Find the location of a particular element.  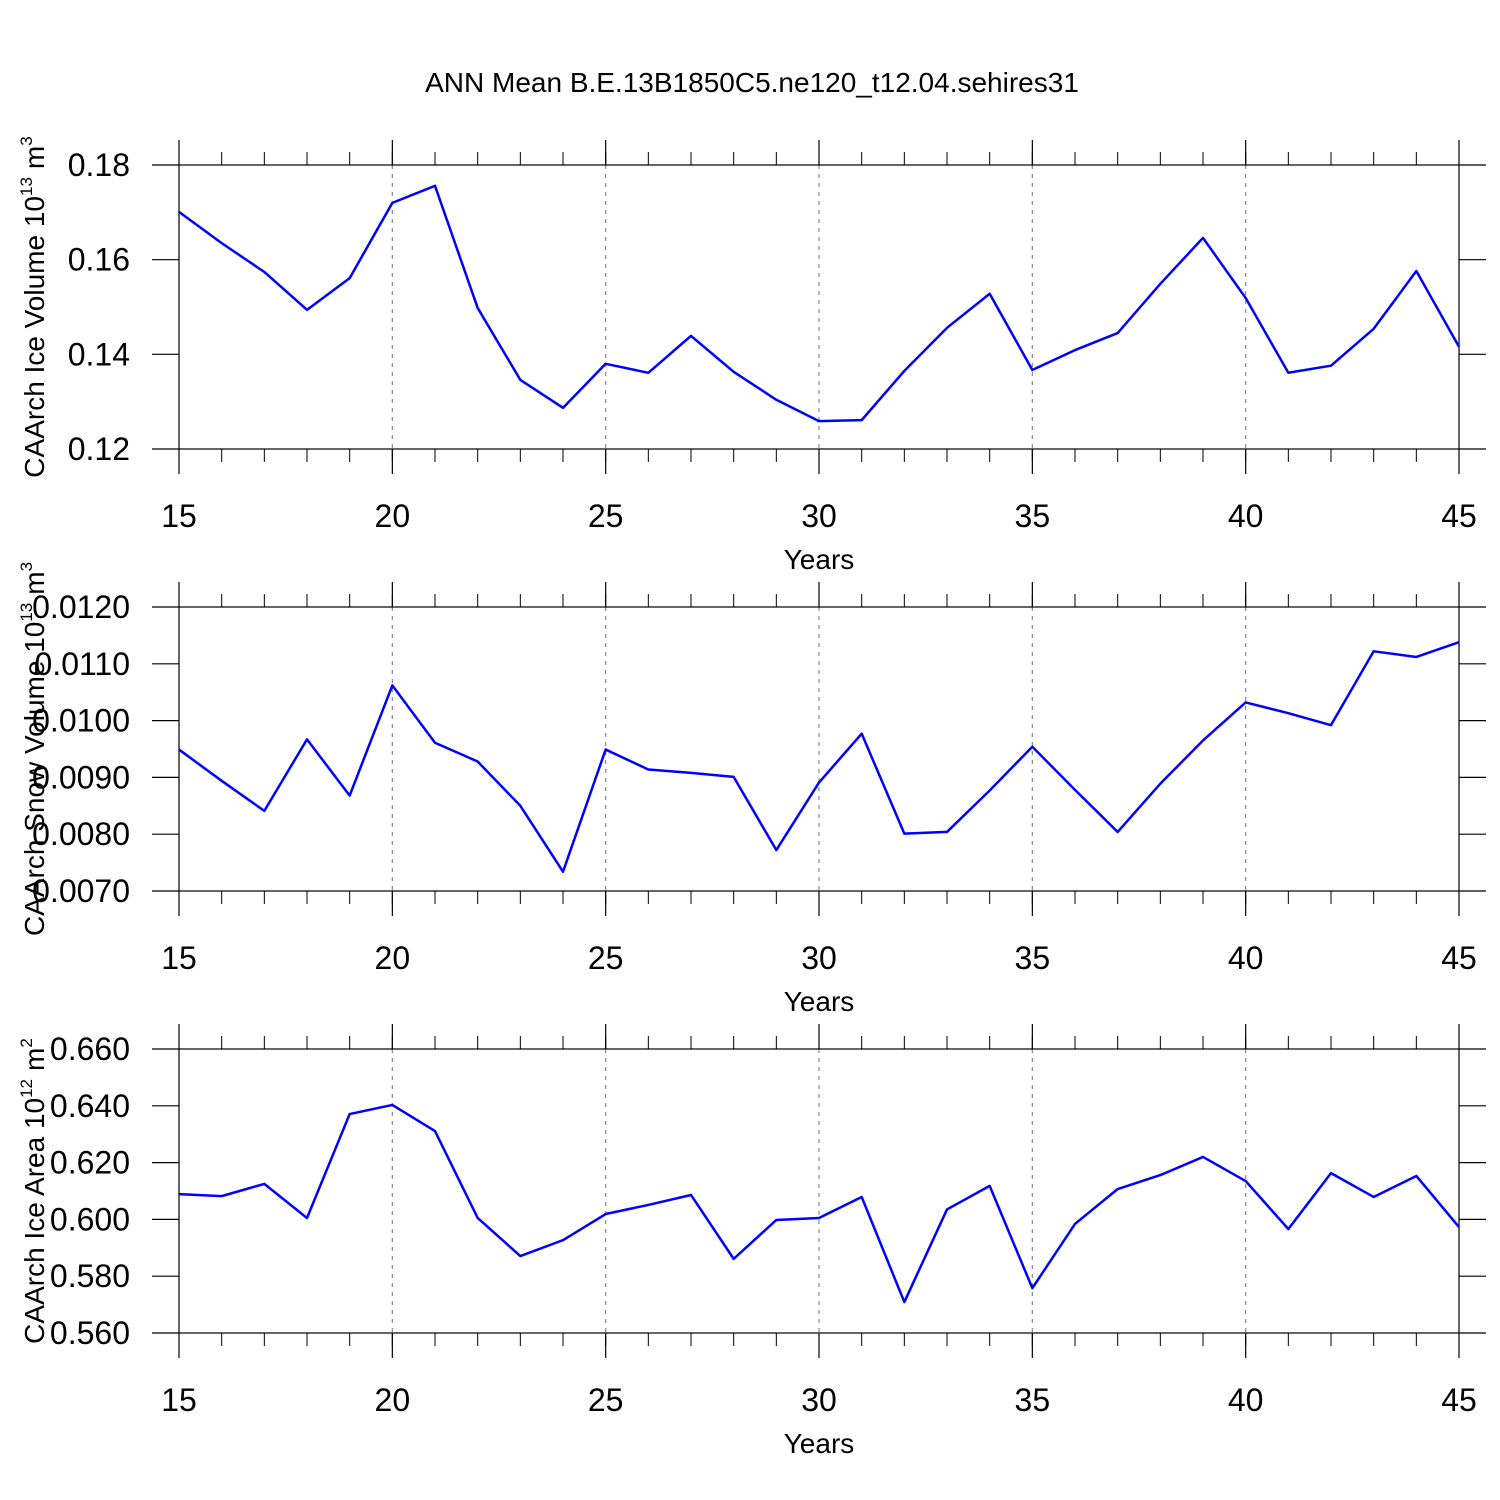

y-tick-label: 0.0100 is located at coordinates (81, 721).